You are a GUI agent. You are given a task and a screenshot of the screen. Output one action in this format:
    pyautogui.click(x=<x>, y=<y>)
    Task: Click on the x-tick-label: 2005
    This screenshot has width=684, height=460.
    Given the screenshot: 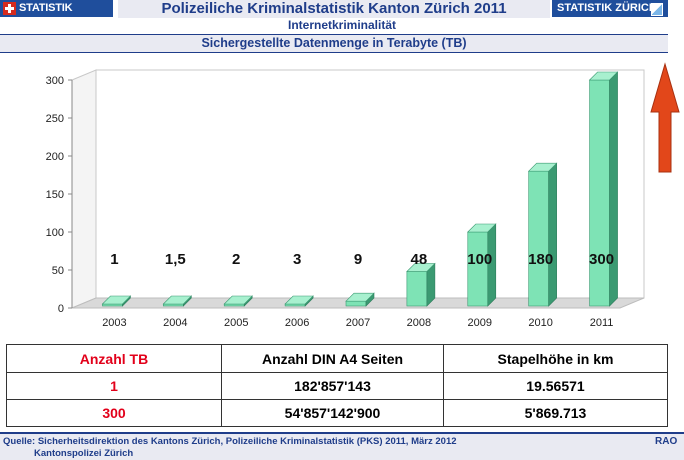 What is the action you would take?
    pyautogui.click(x=236, y=323)
    